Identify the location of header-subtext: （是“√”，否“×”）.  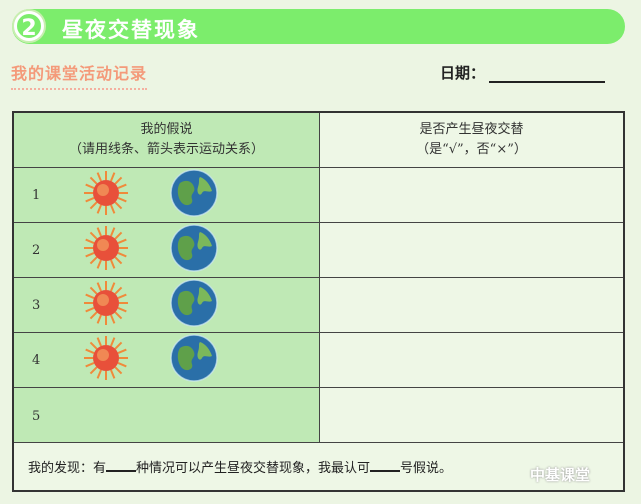
(471, 149).